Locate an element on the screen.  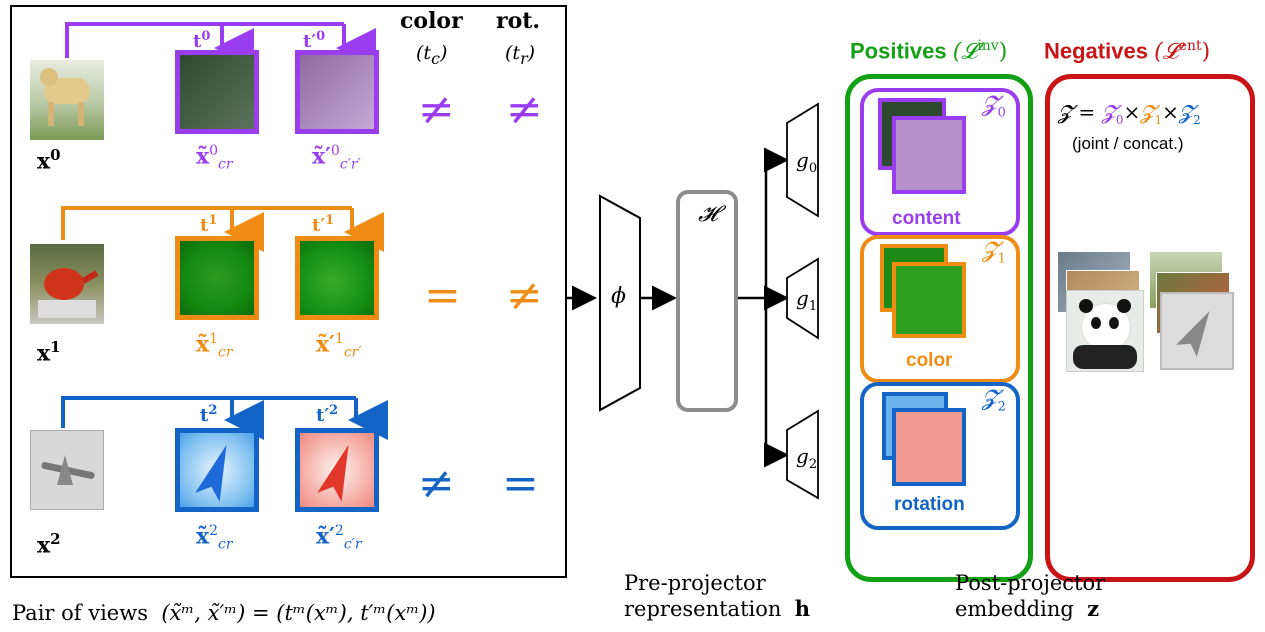
positives-title: Positives (𝓛inv) is located at coordinates (929, 51).